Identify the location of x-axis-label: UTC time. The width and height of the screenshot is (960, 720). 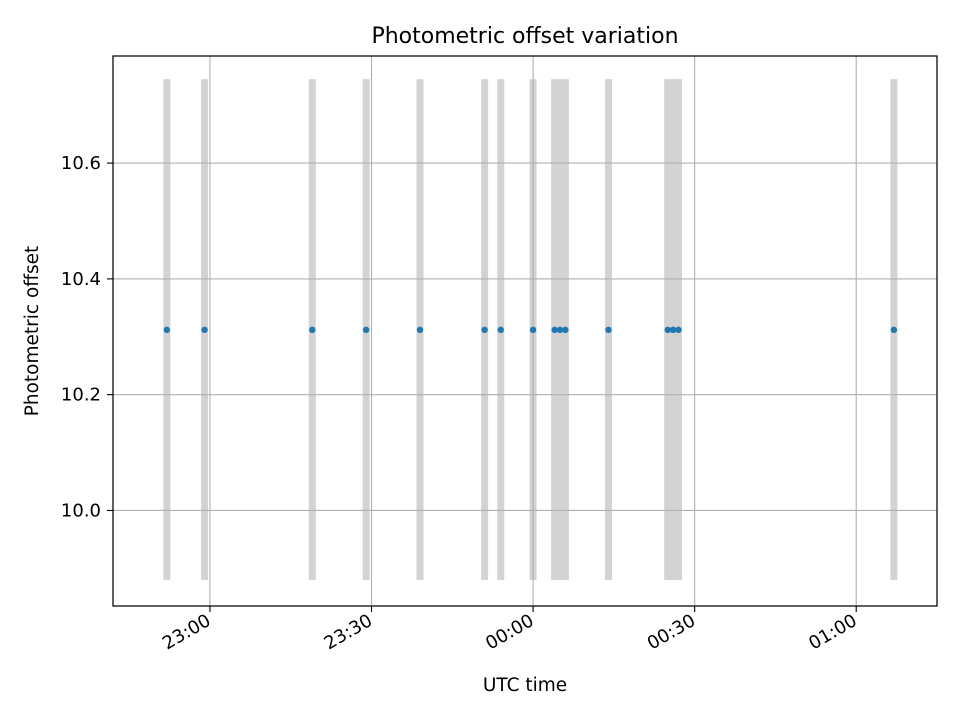
(525, 685).